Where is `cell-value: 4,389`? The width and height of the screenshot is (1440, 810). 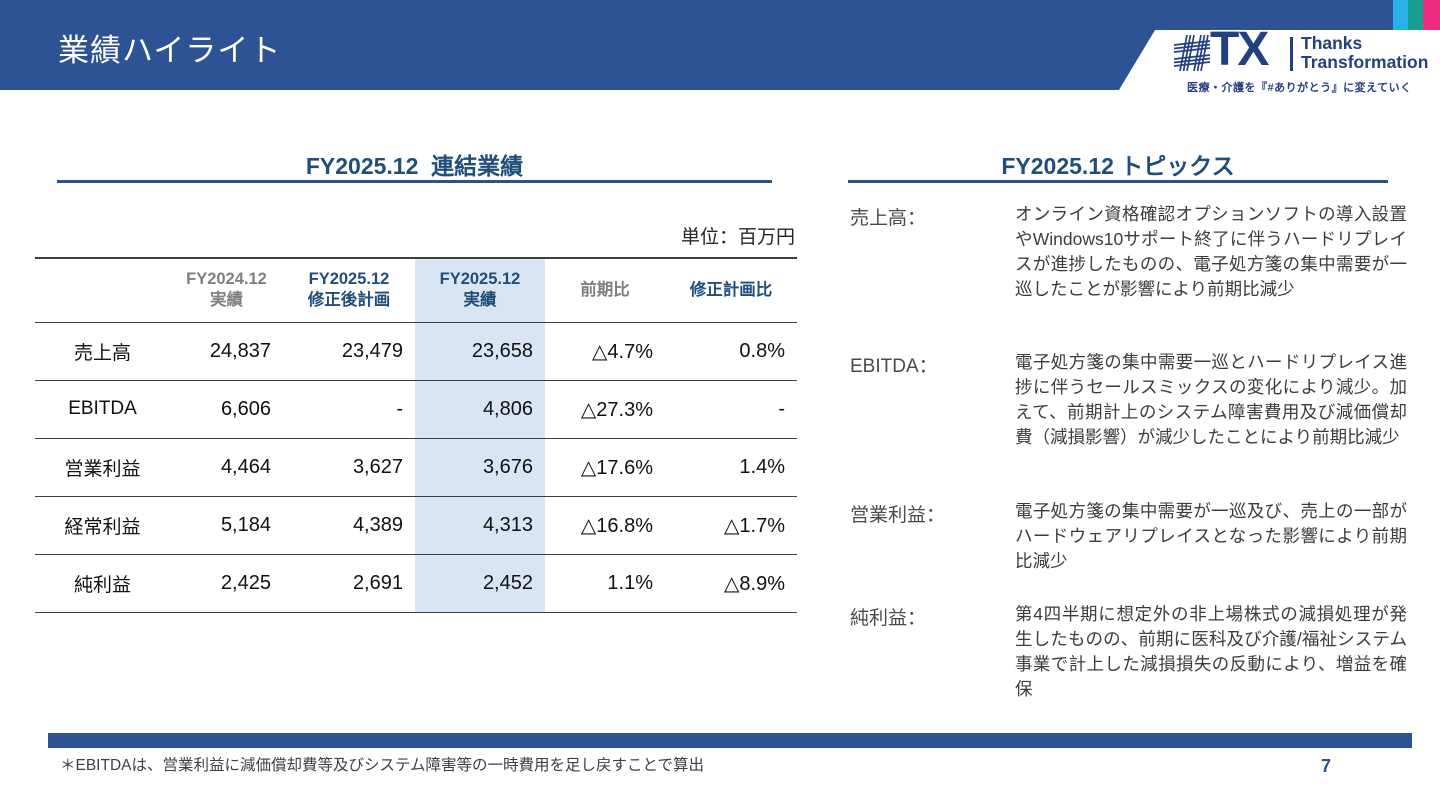 cell-value: 4,389 is located at coordinates (377, 524).